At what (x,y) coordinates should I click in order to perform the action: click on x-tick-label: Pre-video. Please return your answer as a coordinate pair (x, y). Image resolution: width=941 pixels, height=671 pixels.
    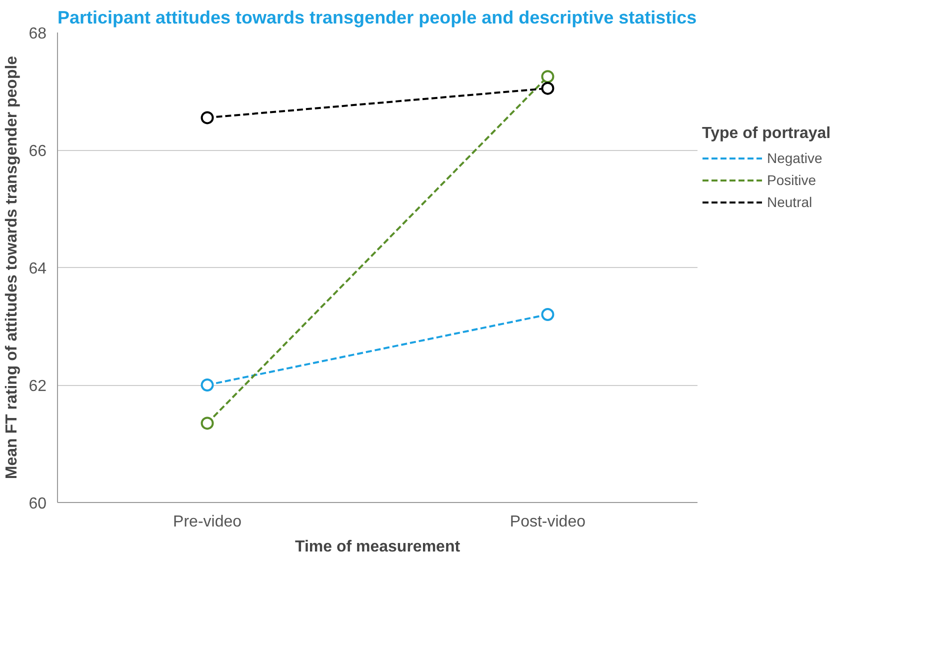
    Looking at the image, I should click on (207, 522).